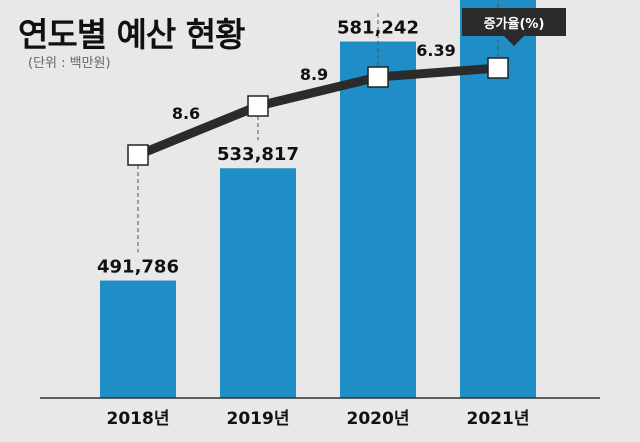 The image size is (640, 442). Describe the element at coordinates (514, 24) in the screenshot. I see `legend-label: 증가율(%)` at that location.